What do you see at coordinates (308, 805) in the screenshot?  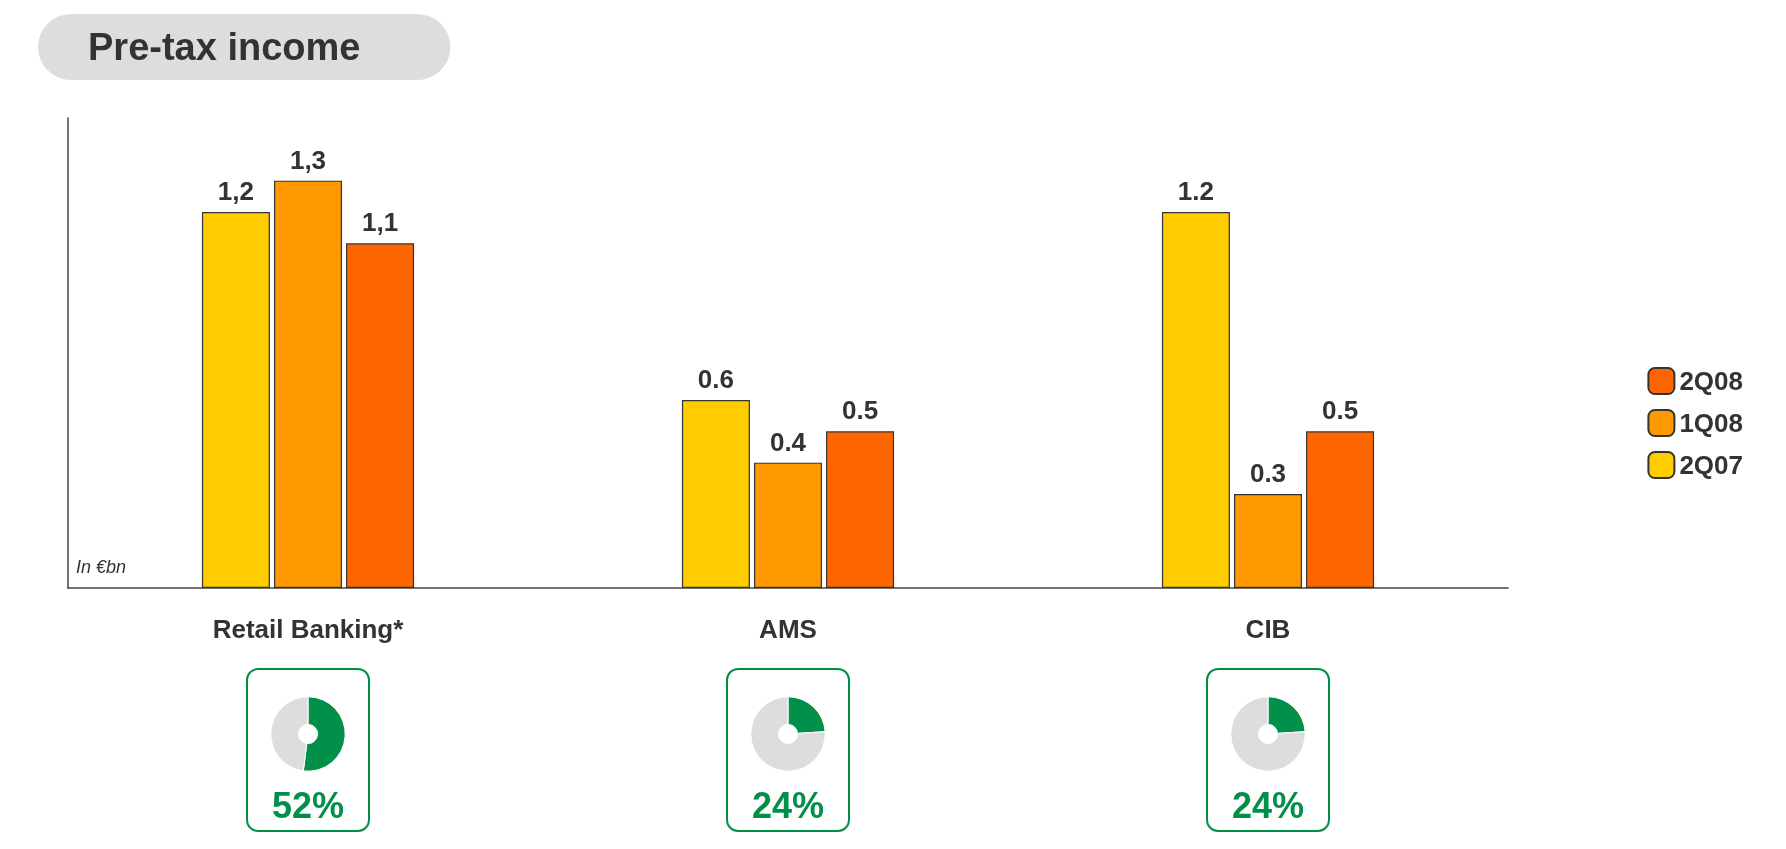 I see `text: 52%` at bounding box center [308, 805].